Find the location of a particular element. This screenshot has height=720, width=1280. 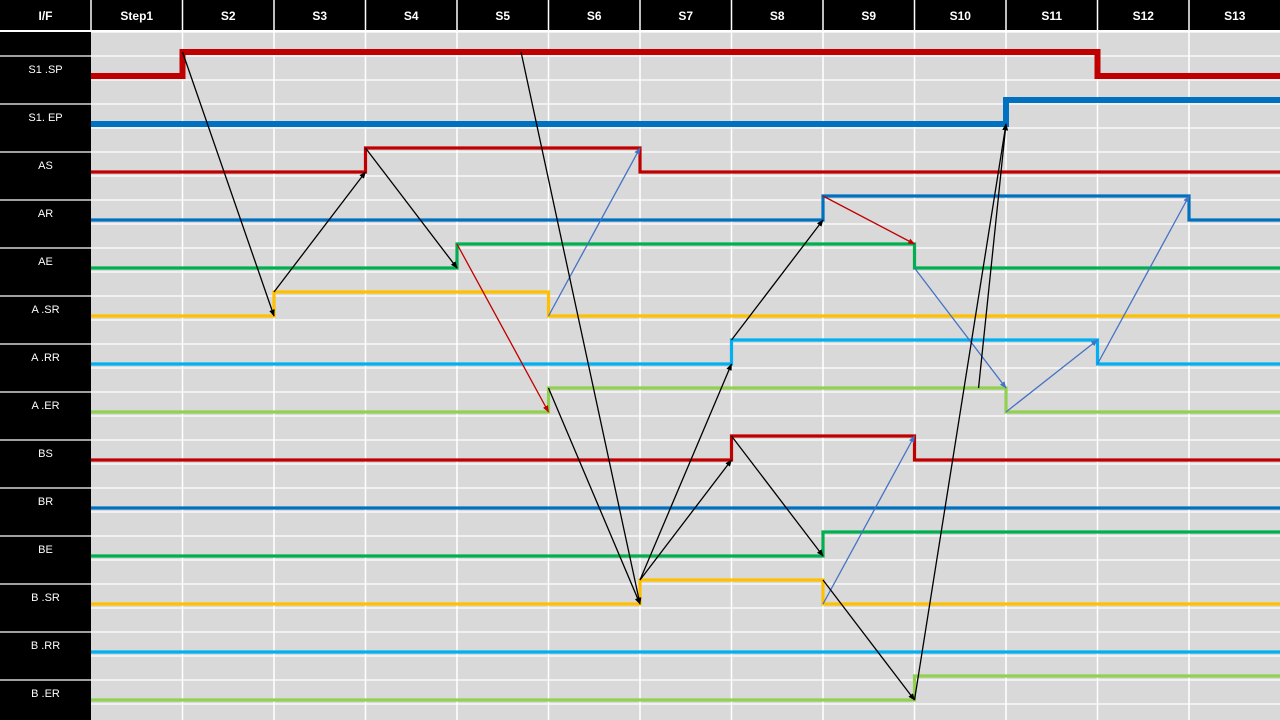

row-label: S1. EP is located at coordinates (45, 118).